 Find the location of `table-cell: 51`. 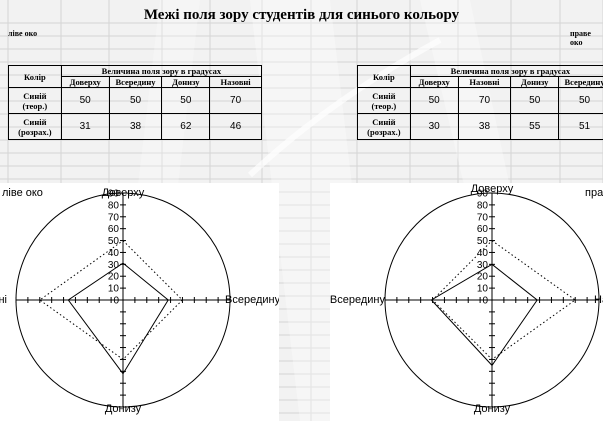

table-cell: 51 is located at coordinates (580, 126).